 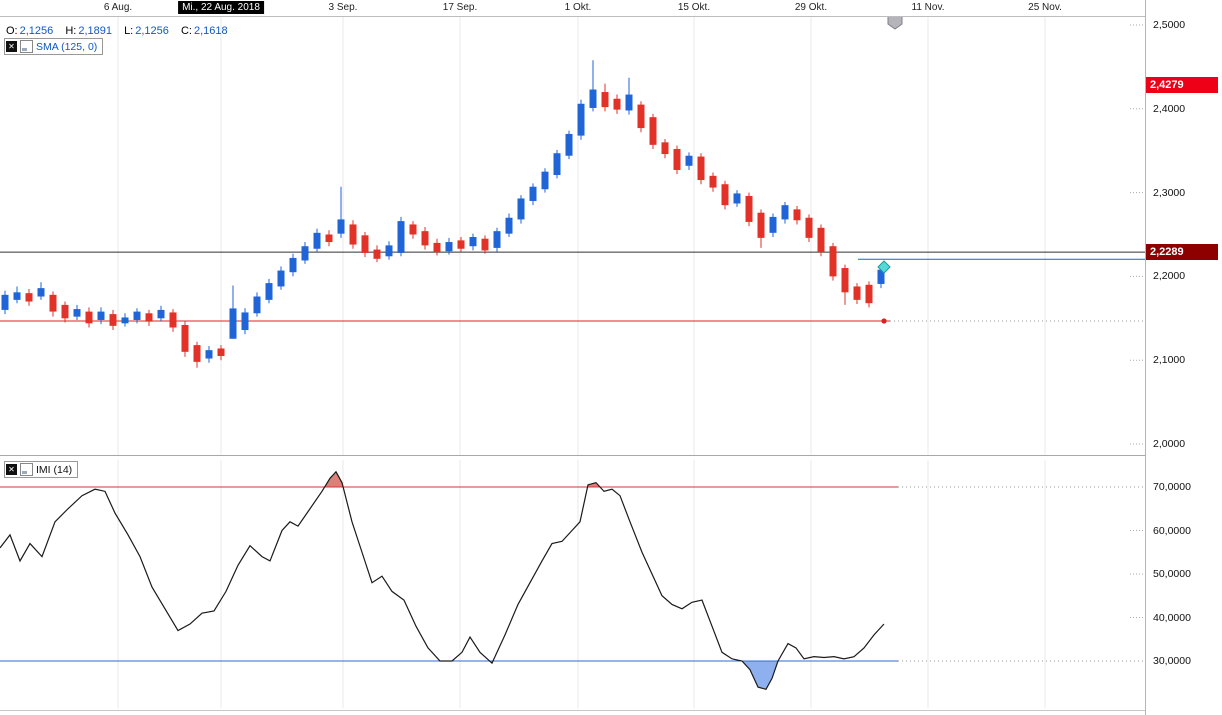 What do you see at coordinates (1169, 192) in the screenshot?
I see `price-tick-label: 2,3000` at bounding box center [1169, 192].